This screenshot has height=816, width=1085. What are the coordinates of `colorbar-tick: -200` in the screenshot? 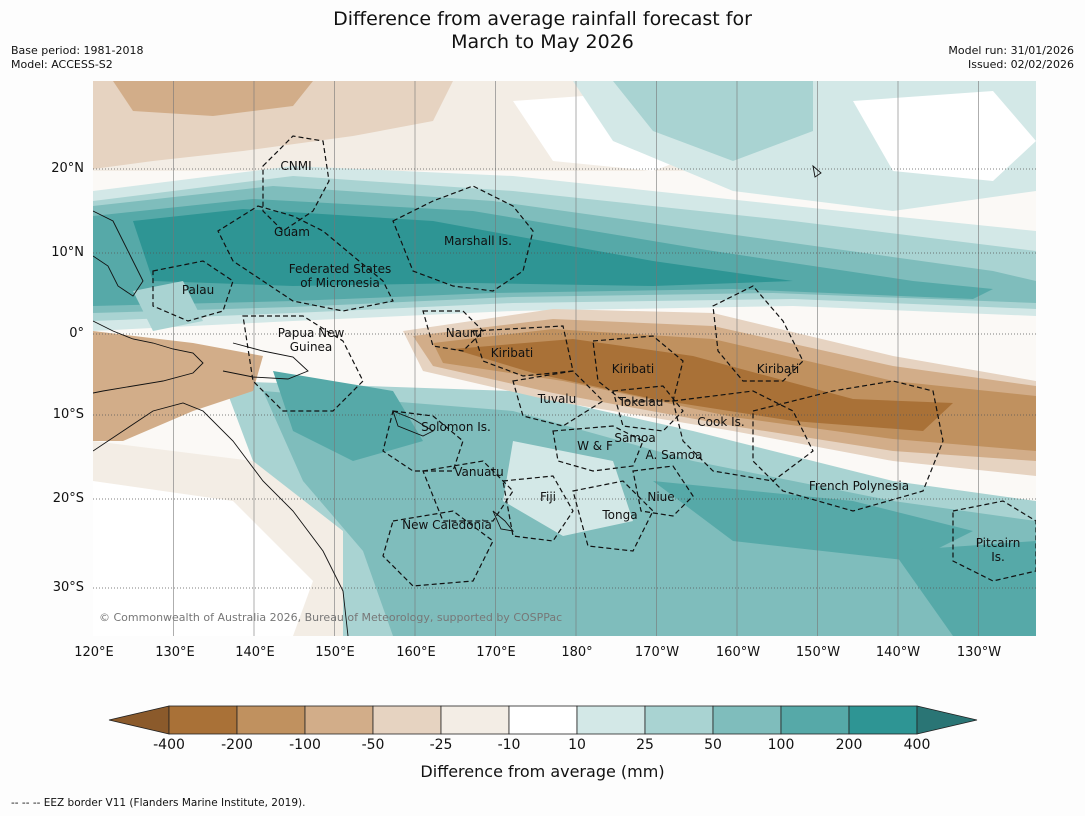 It's located at (237, 745).